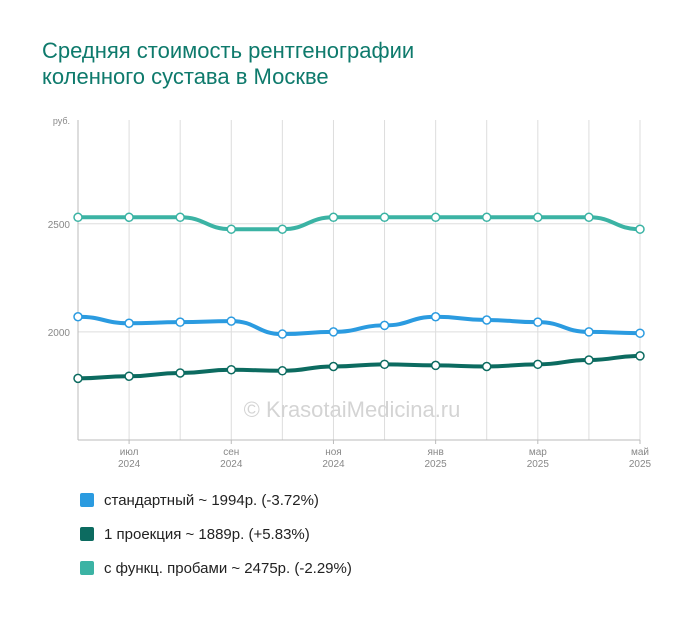 The width and height of the screenshot is (700, 617). What do you see at coordinates (333, 452) in the screenshot?
I see `x-tick-month: ноя` at bounding box center [333, 452].